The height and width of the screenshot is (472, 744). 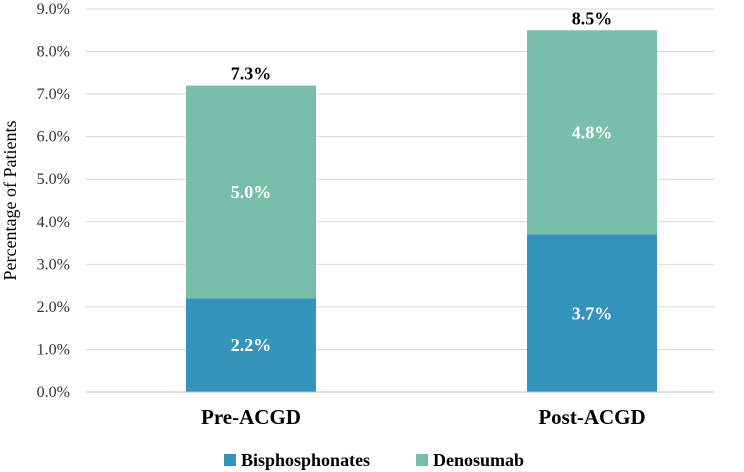 What do you see at coordinates (423, 417) in the screenshot?
I see `x-axis-category-labels: Pre-ACGD Post-ACGD` at bounding box center [423, 417].